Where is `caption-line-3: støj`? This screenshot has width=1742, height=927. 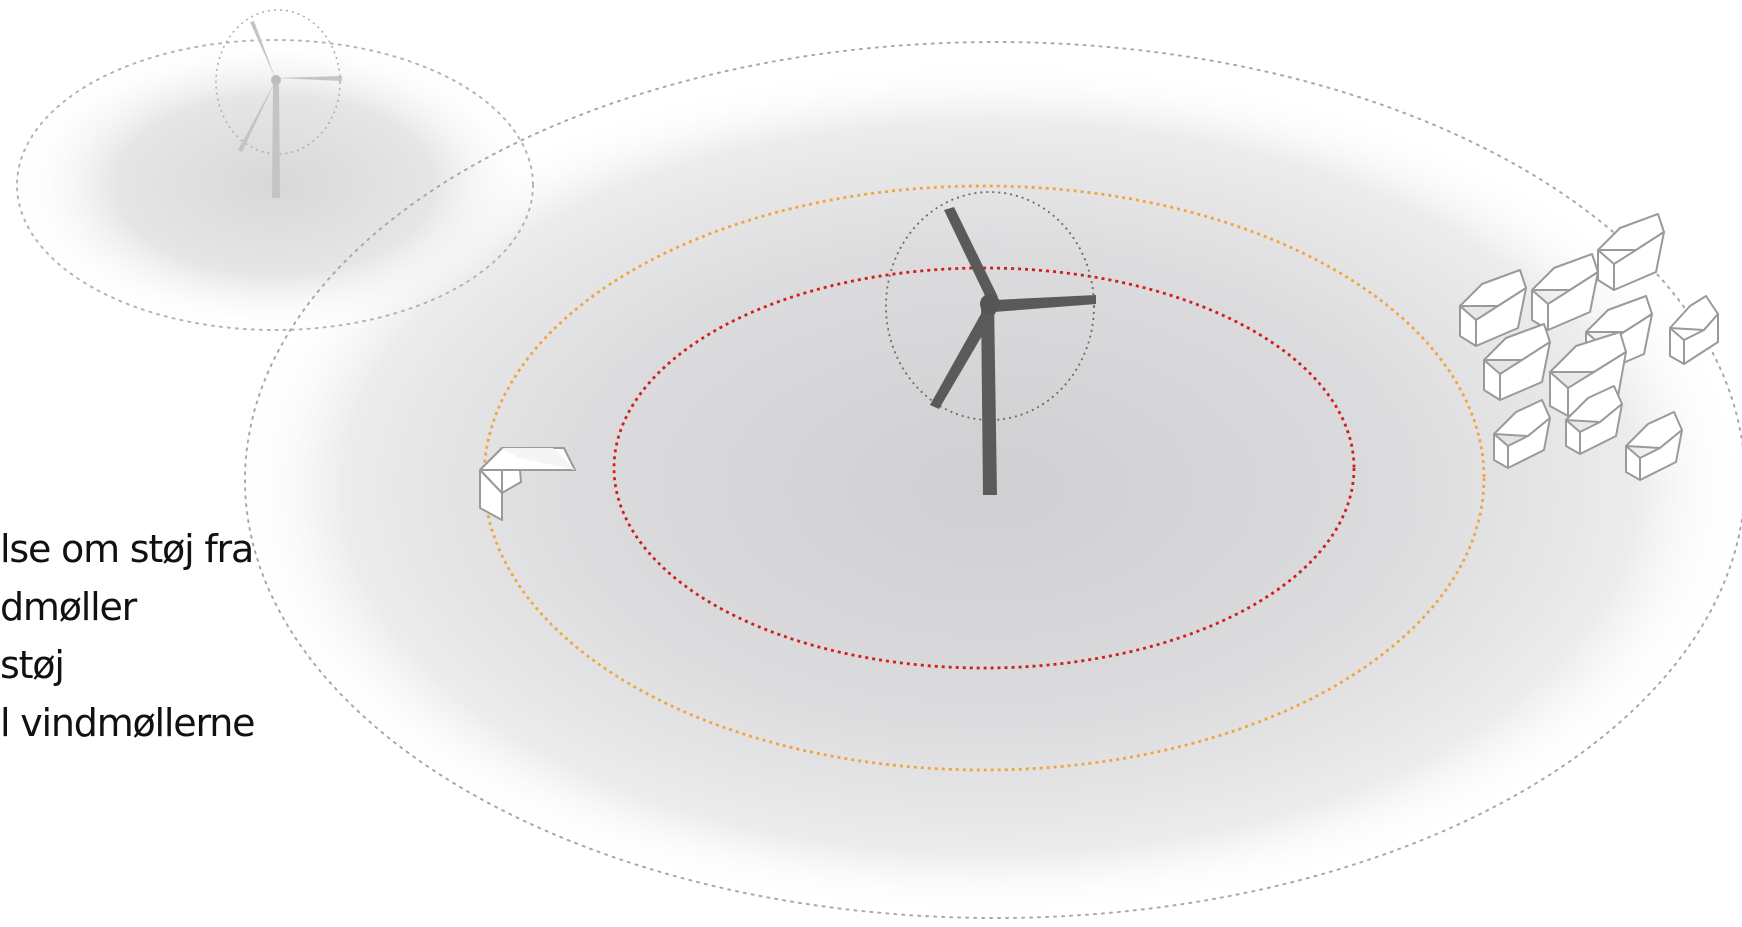
caption-line-3: støj is located at coordinates (32, 665).